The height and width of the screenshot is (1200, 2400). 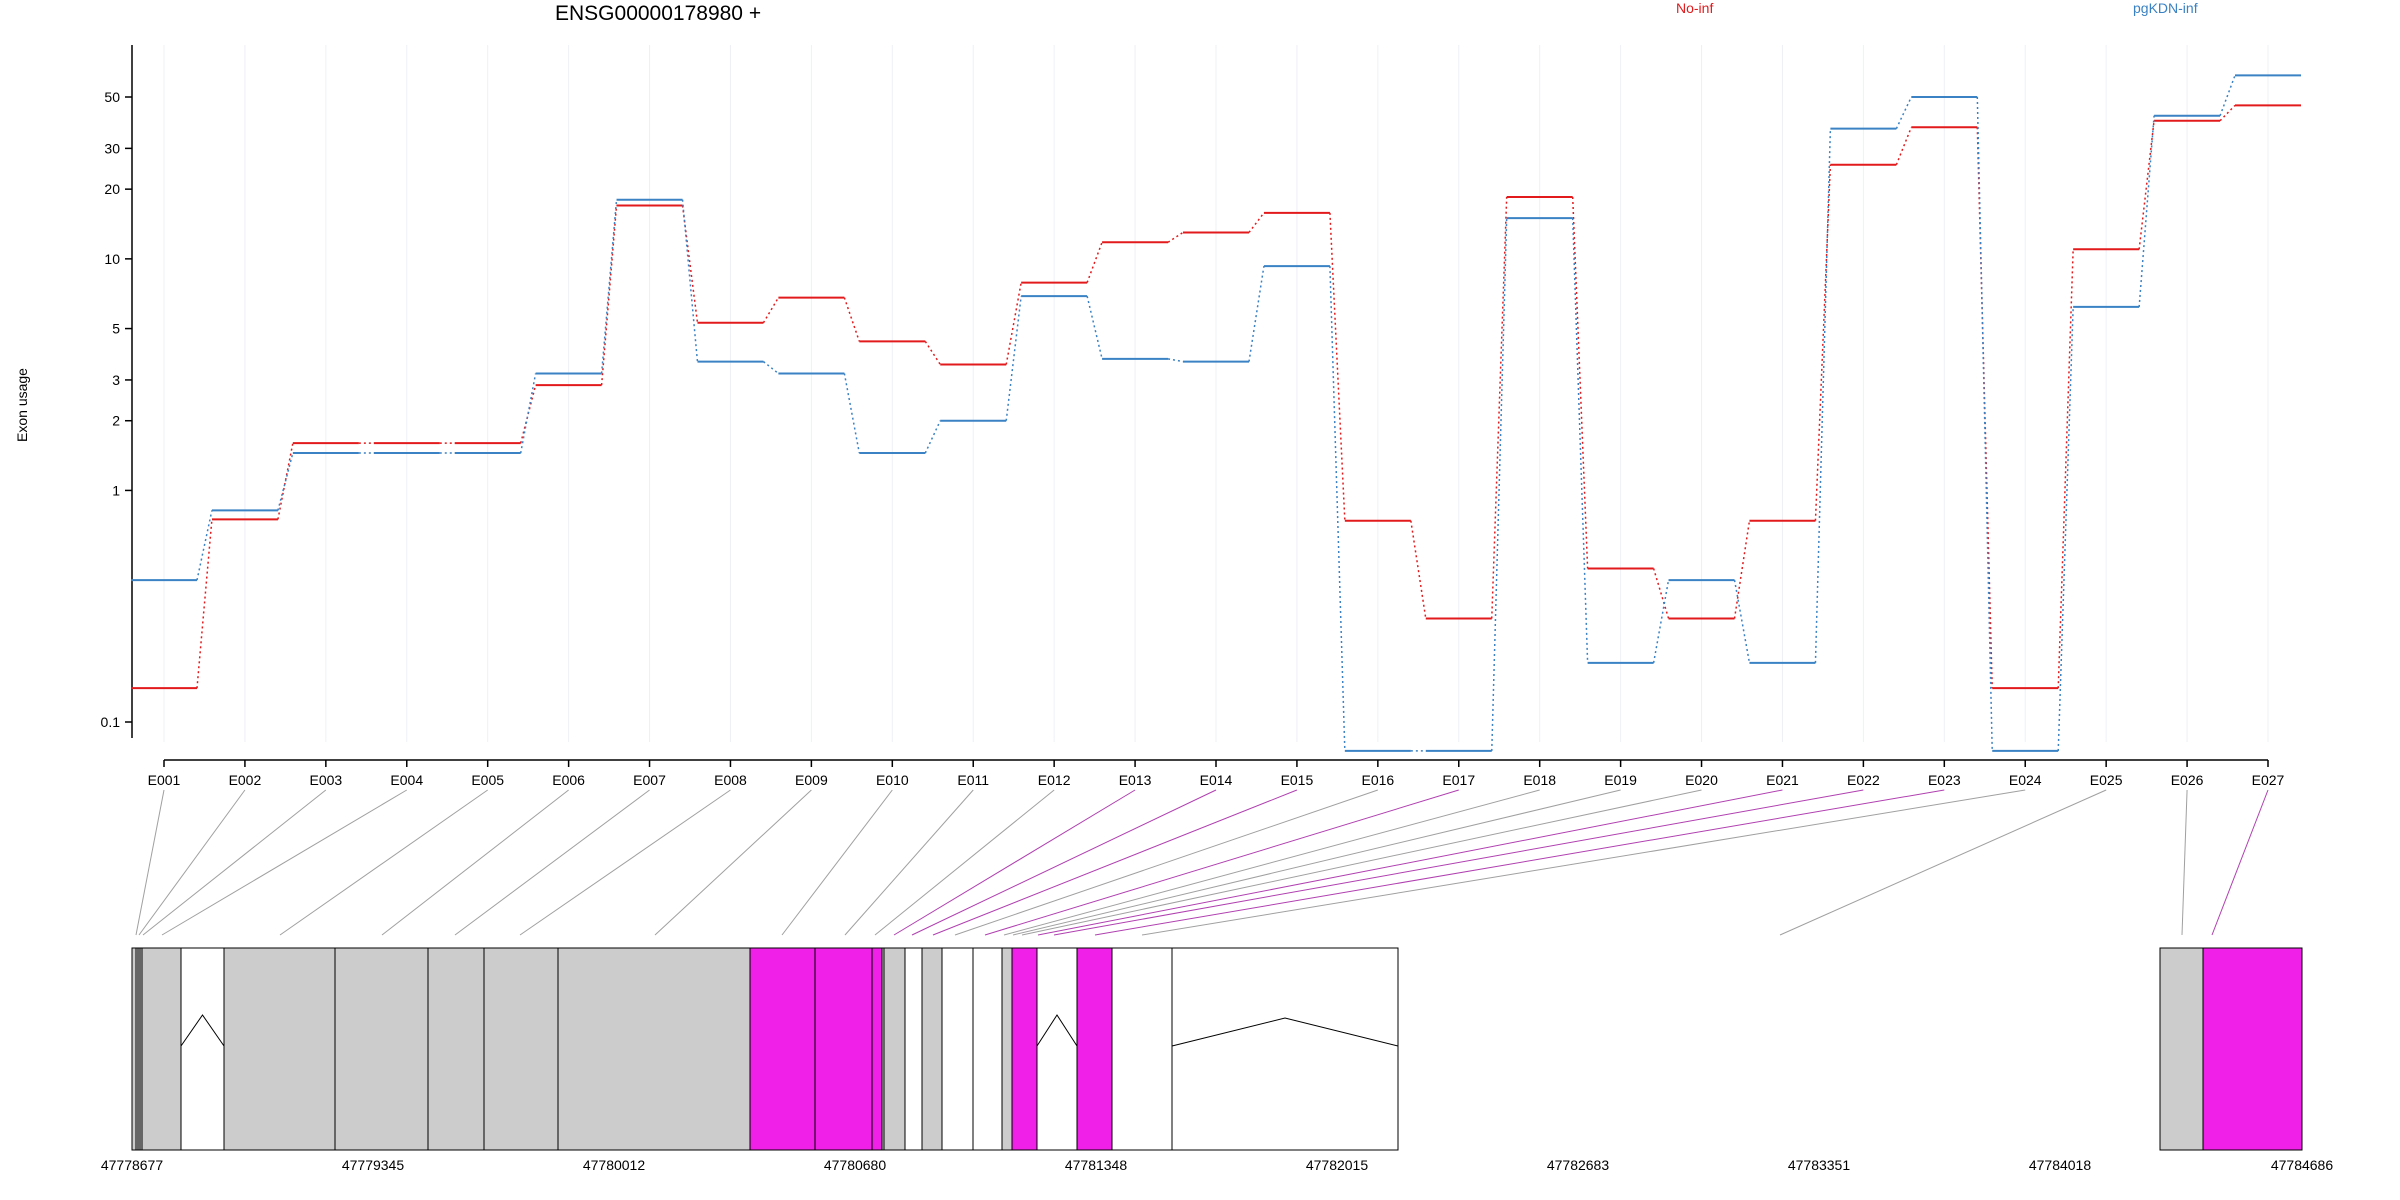 What do you see at coordinates (1782, 780) in the screenshot?
I see `x-tick-label: E021` at bounding box center [1782, 780].